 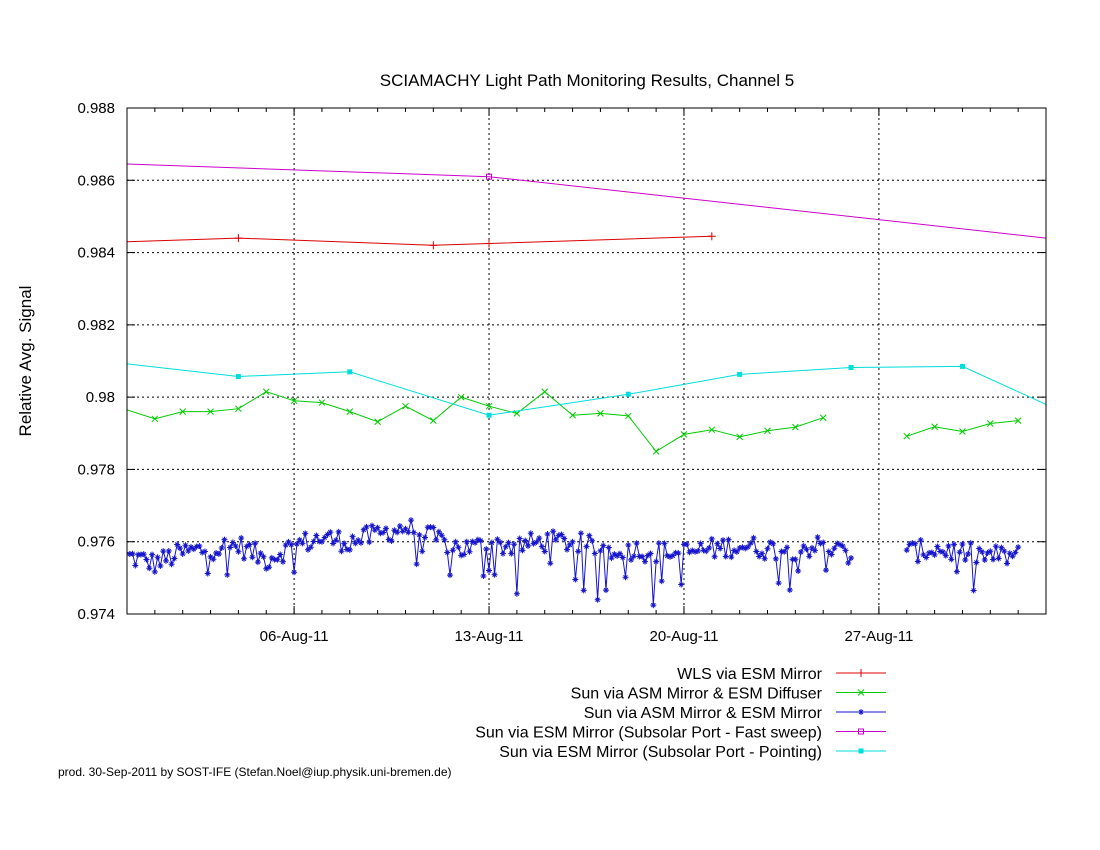 I want to click on legend-label: Sun via ASM Mirror & ESM Mirror, so click(x=703, y=713).